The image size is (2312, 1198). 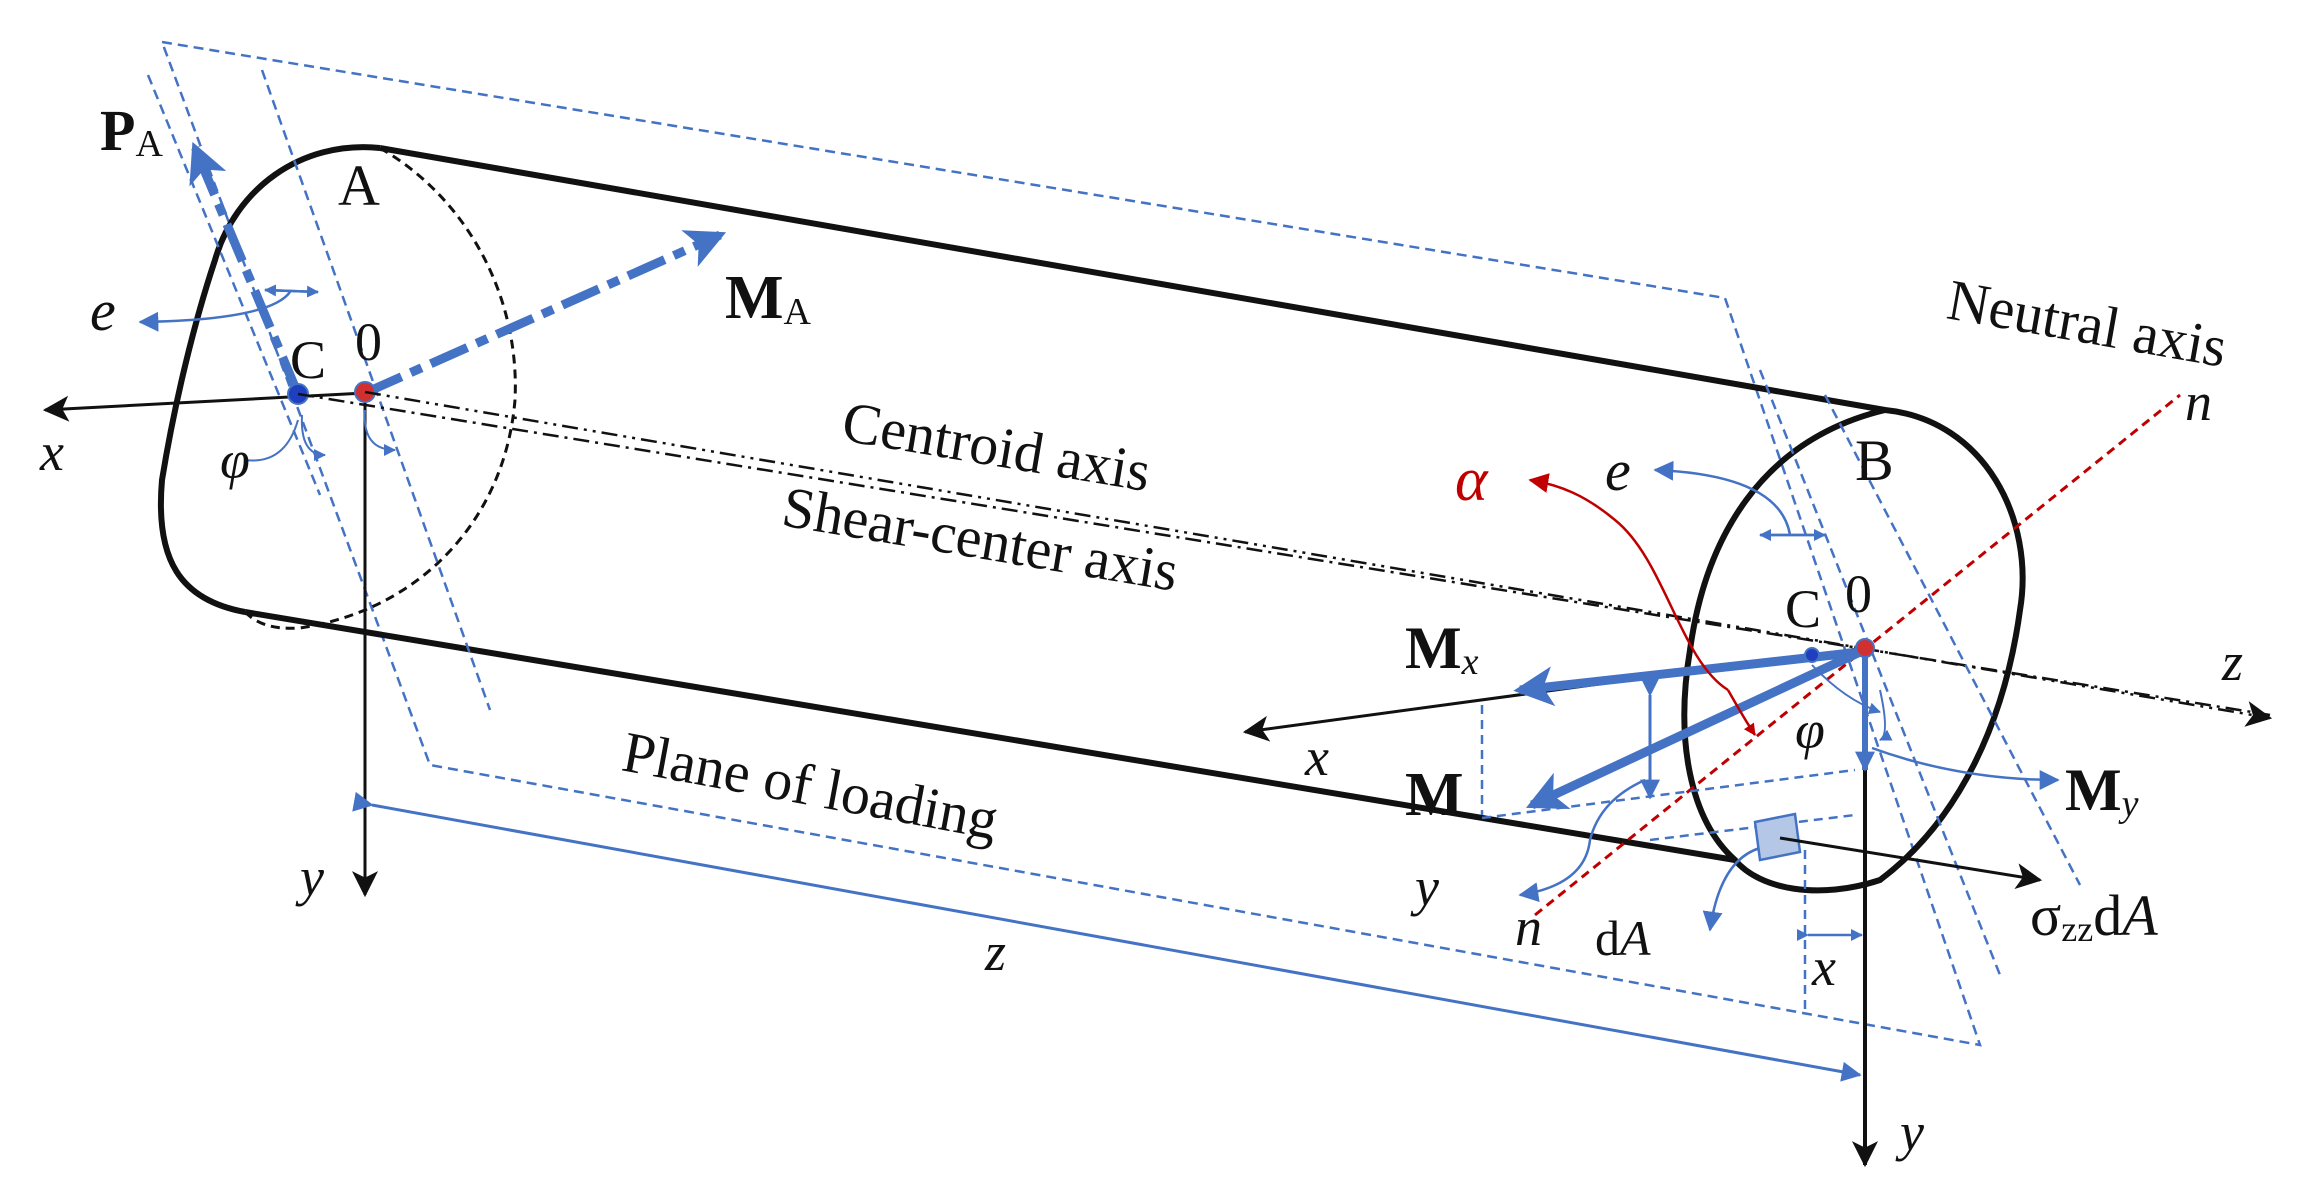 What do you see at coordinates (1731, 889) in the screenshot?
I see `dA-leader` at bounding box center [1731, 889].